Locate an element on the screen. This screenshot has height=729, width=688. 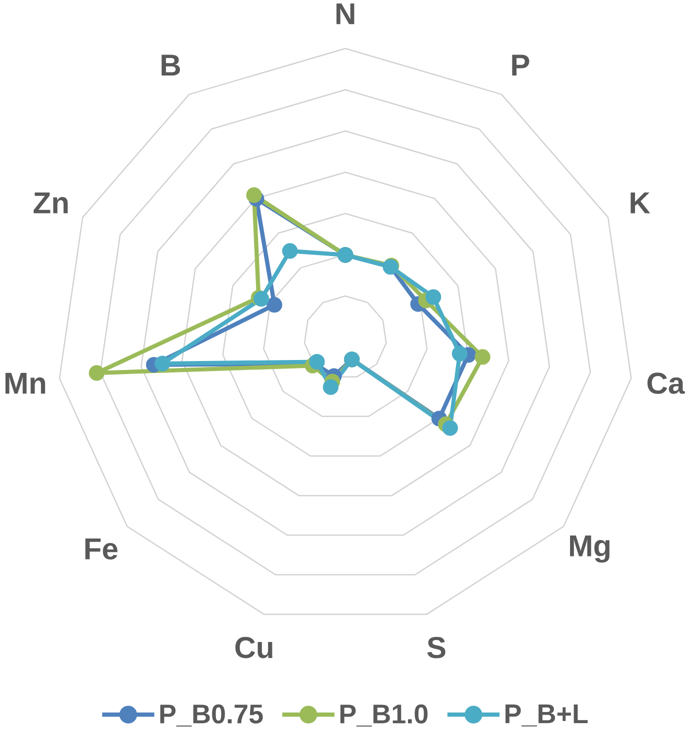
spoke-label: Mg is located at coordinates (590, 549).